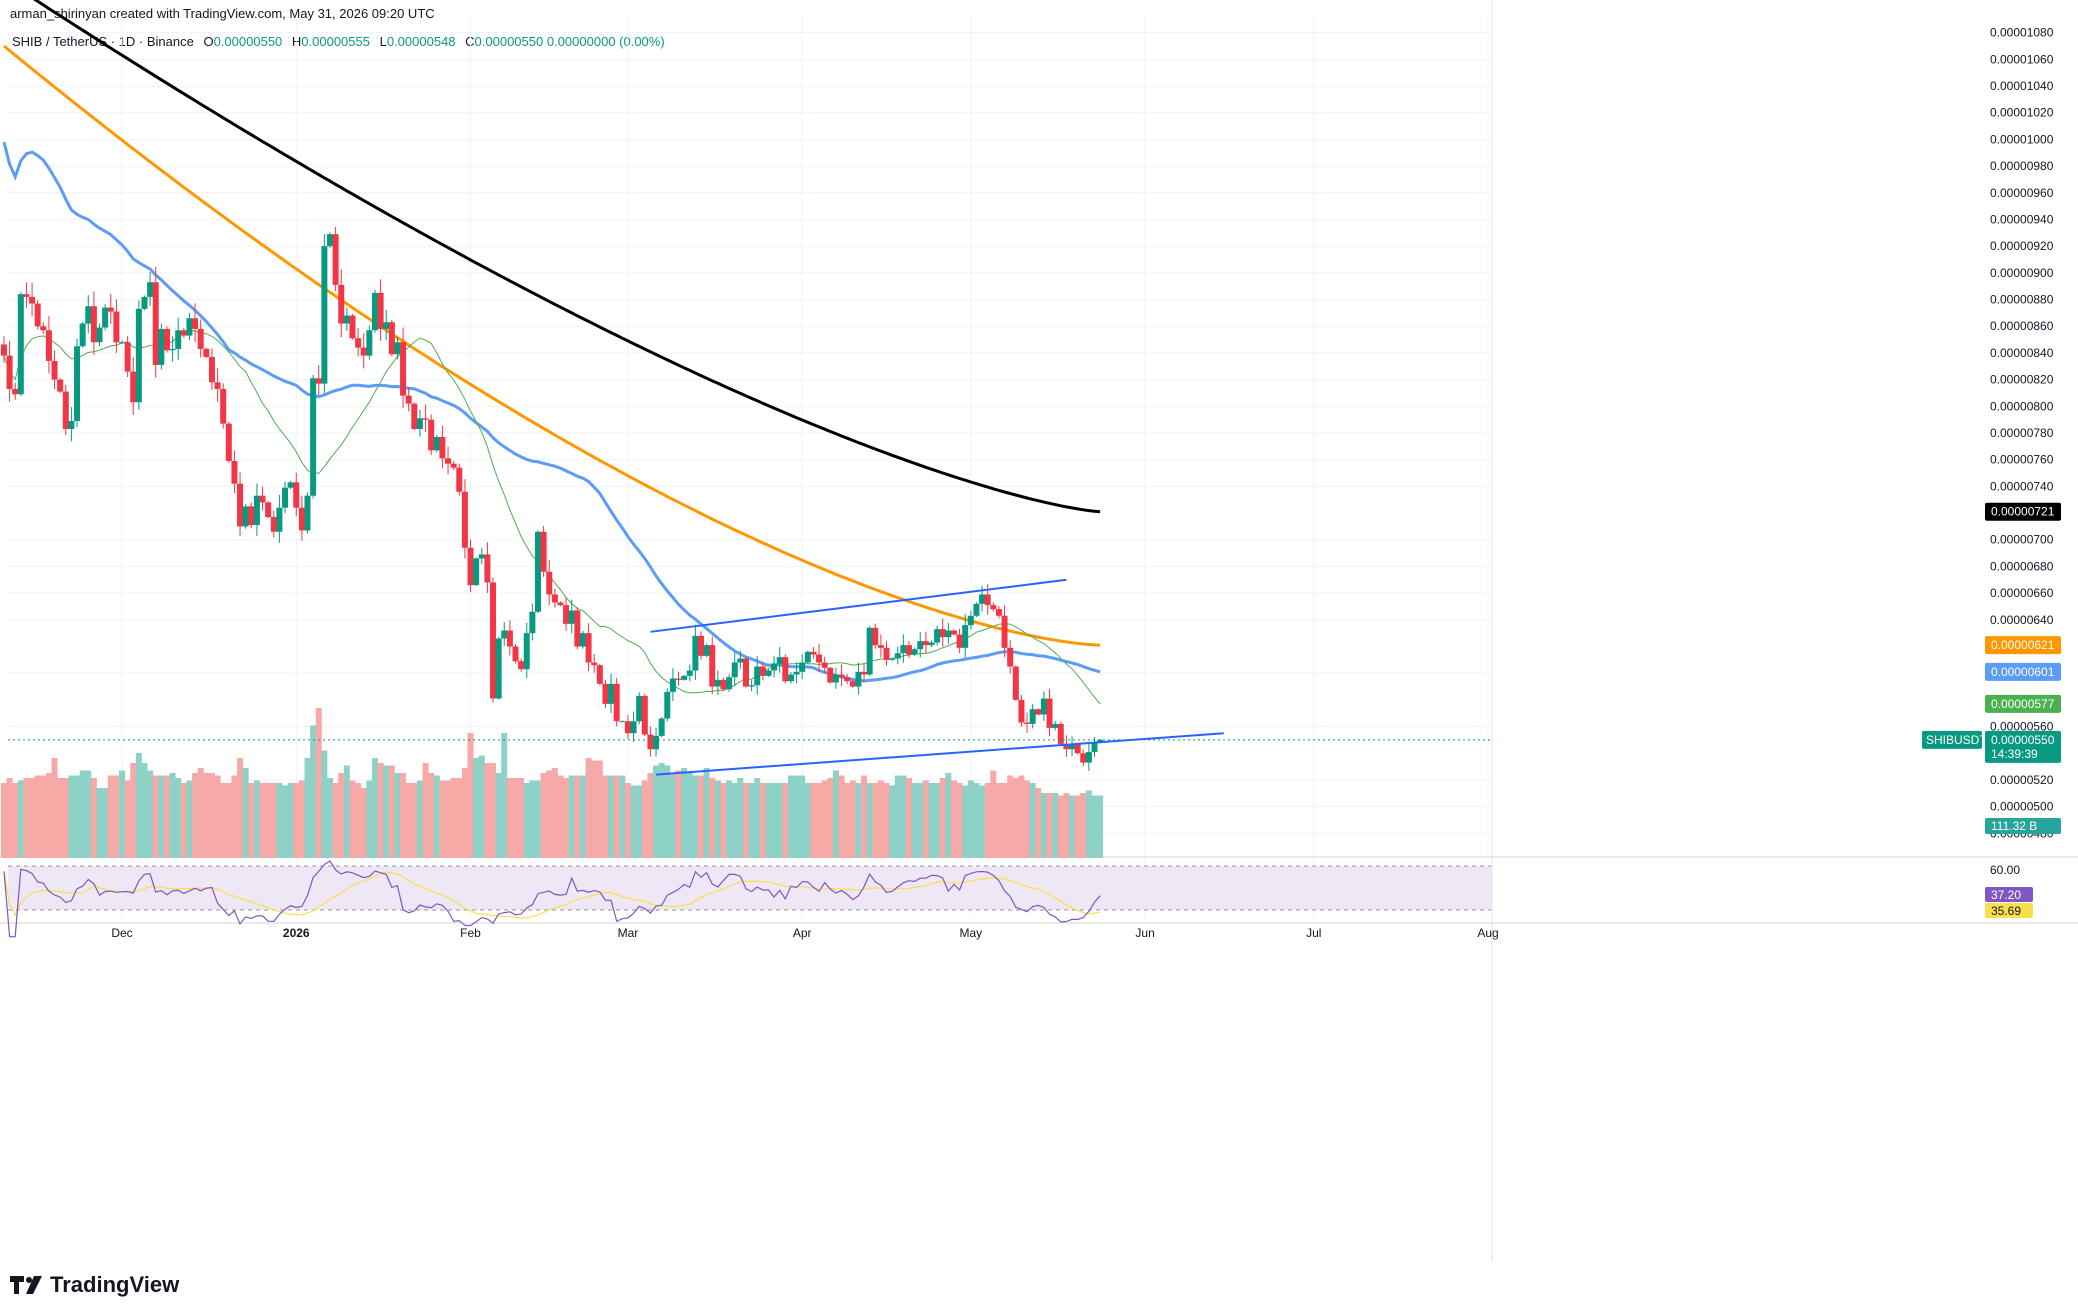  I want to click on y-tick-label: 0.00001020, so click(2022, 113).